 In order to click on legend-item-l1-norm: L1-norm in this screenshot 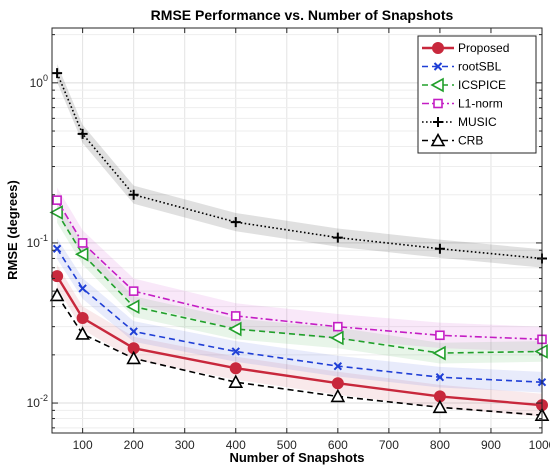, I will do `click(462, 104)`.